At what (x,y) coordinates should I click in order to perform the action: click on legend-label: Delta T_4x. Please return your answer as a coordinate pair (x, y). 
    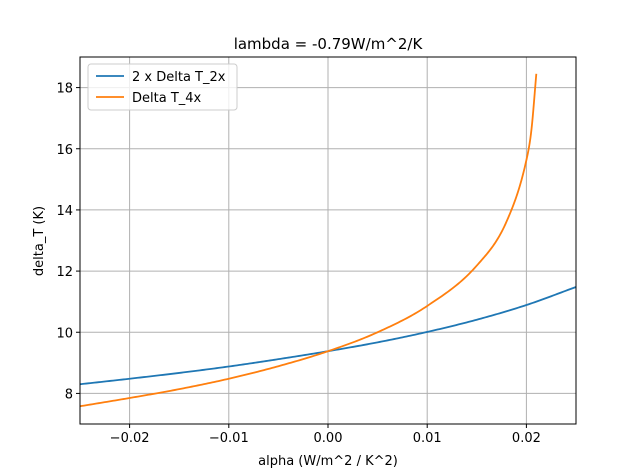
    Looking at the image, I should click on (167, 98).